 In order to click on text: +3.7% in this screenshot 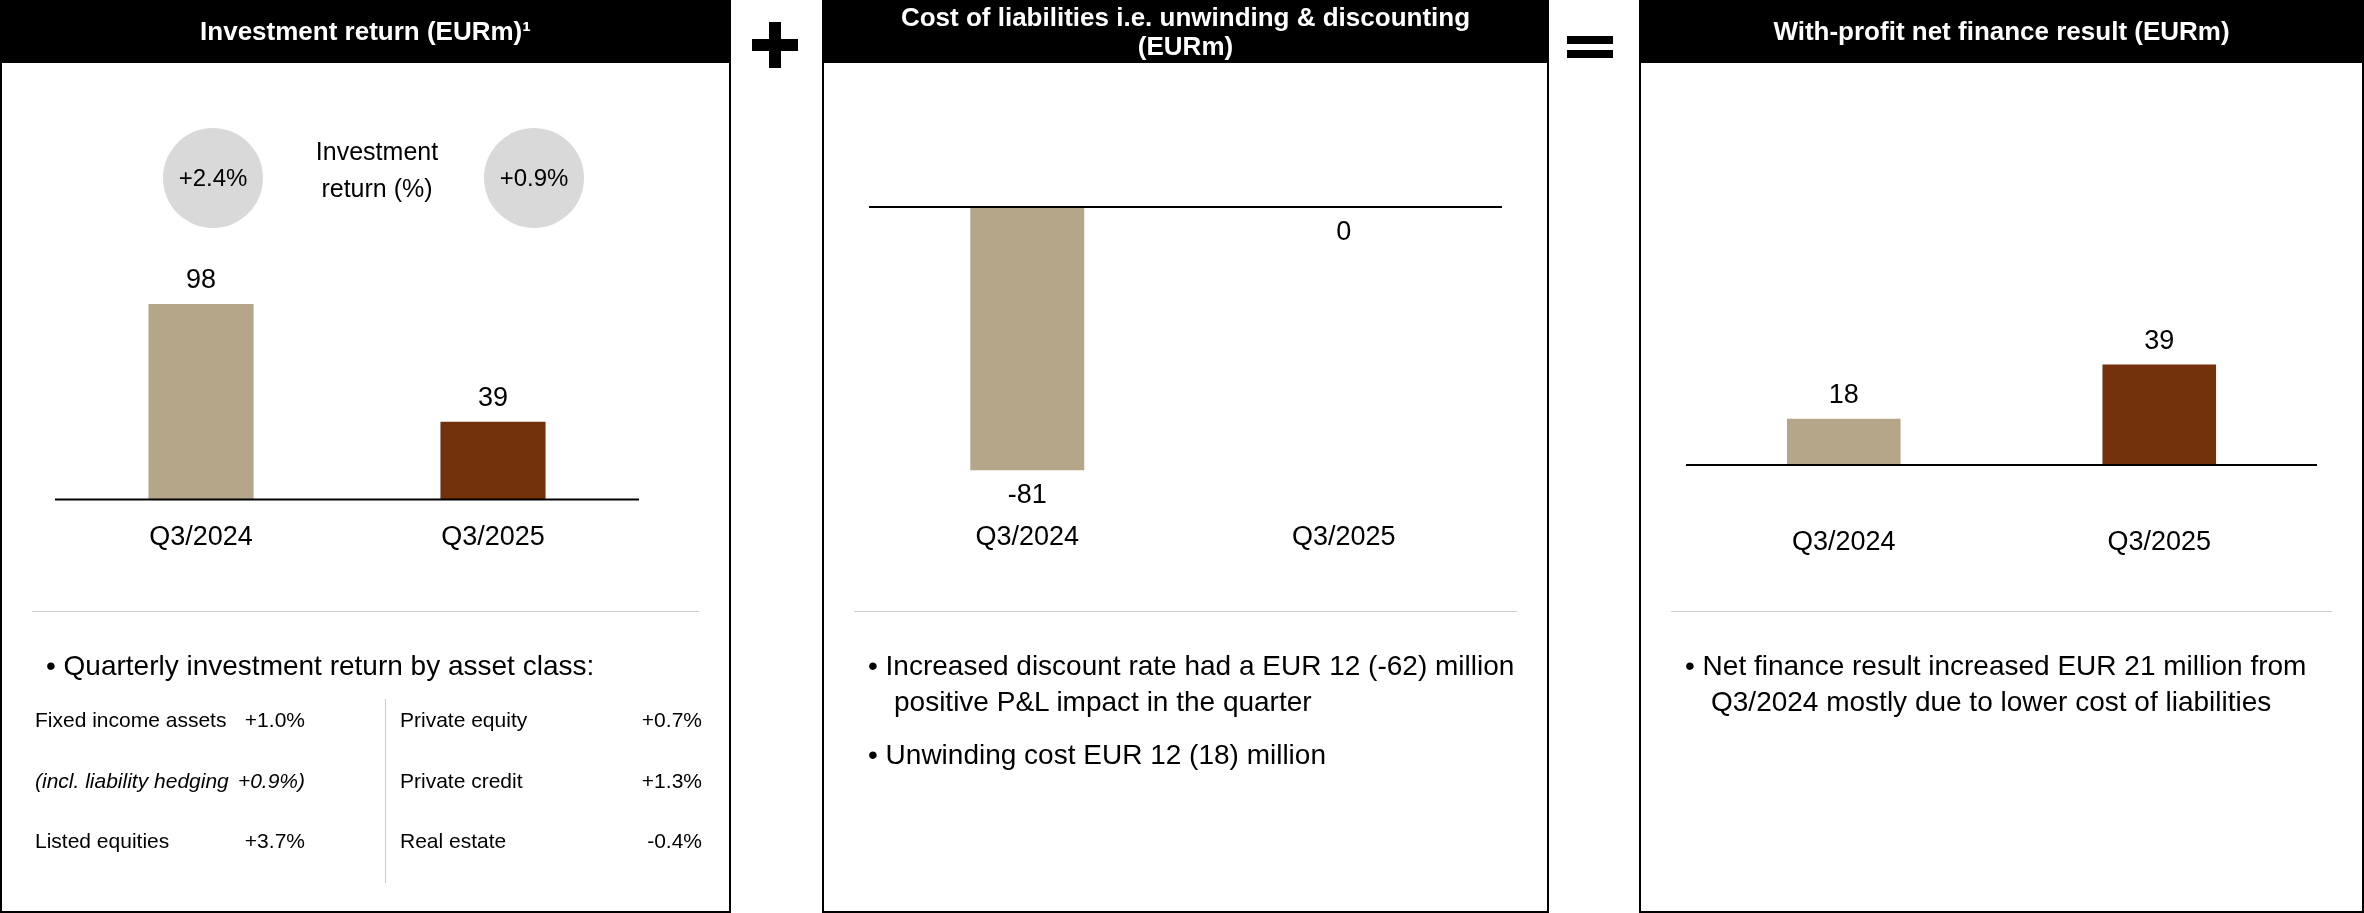, I will do `click(274, 841)`.